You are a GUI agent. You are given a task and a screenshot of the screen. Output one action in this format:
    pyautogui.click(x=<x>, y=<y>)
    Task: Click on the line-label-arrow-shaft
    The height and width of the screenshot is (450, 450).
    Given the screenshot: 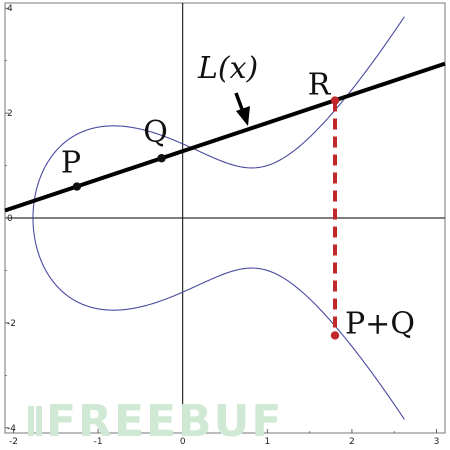 What is the action you would take?
    pyautogui.click(x=239, y=102)
    